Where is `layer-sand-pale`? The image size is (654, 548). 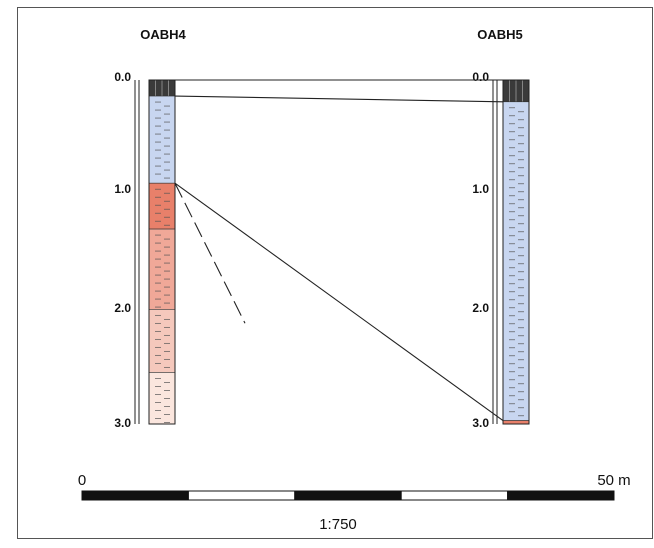 layer-sand-pale is located at coordinates (162, 398).